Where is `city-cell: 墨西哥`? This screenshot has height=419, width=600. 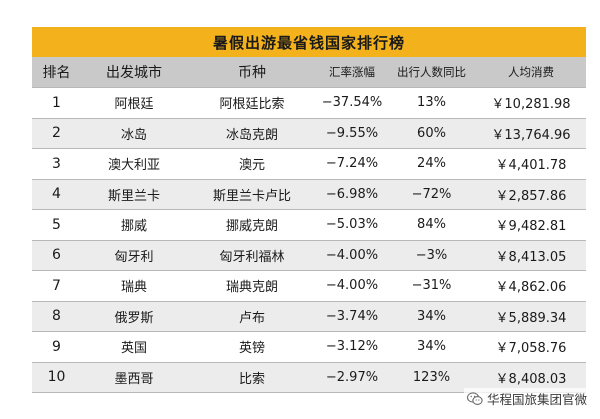 city-cell: 墨西哥 is located at coordinates (134, 377).